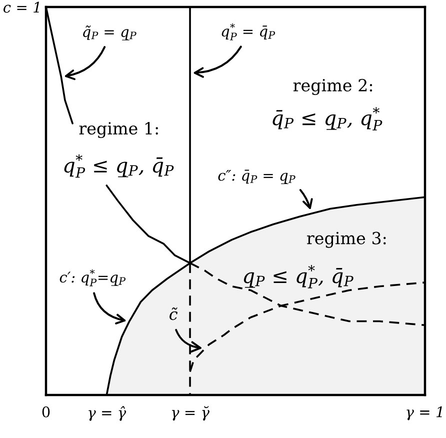  I want to click on annotation: c̃, so click(174, 313).